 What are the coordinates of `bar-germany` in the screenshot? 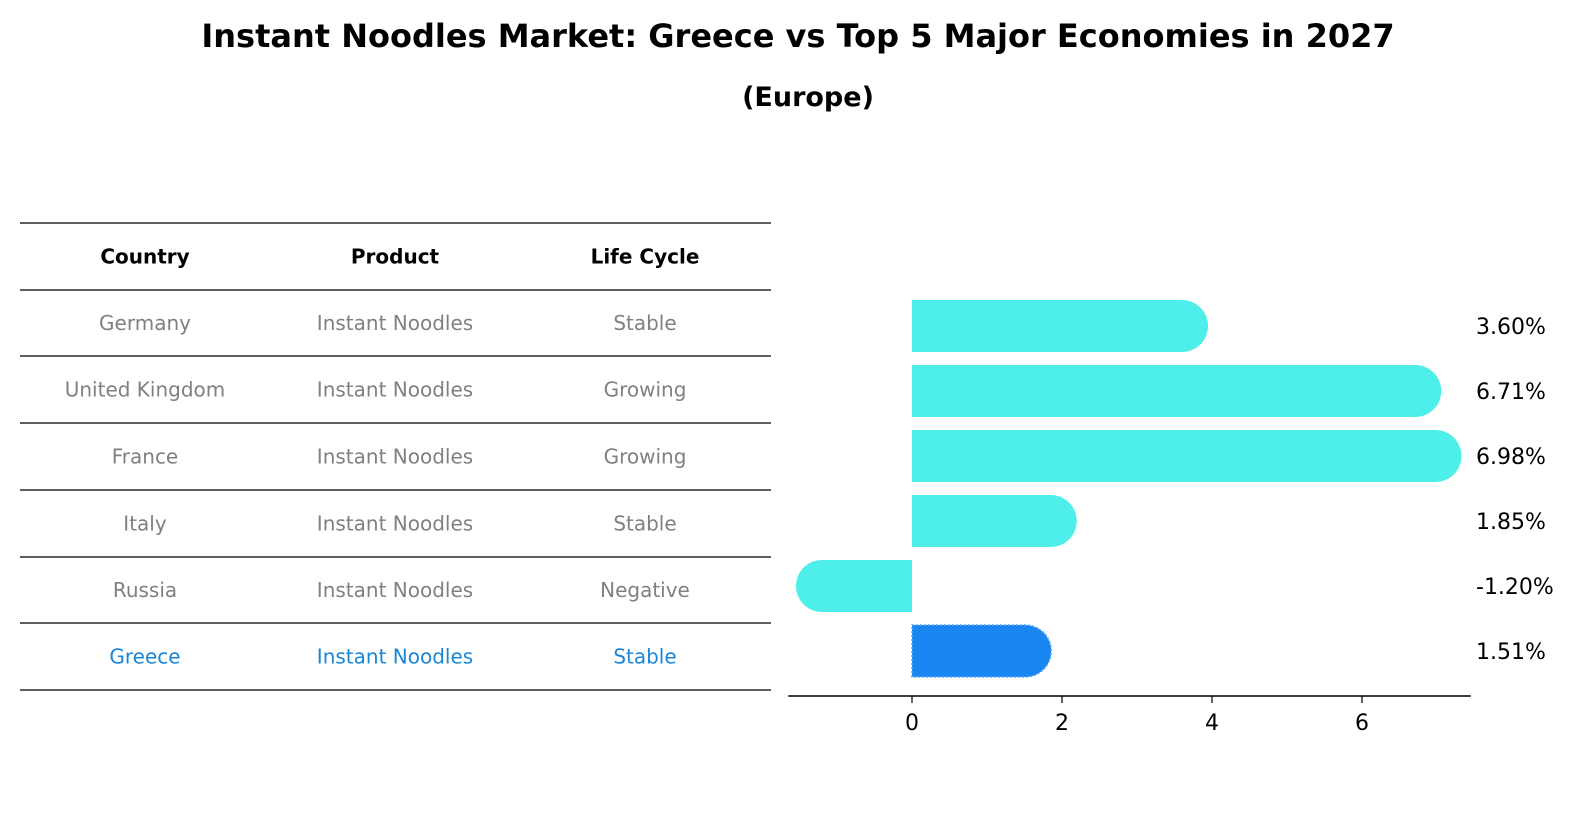 It's located at (1060, 326).